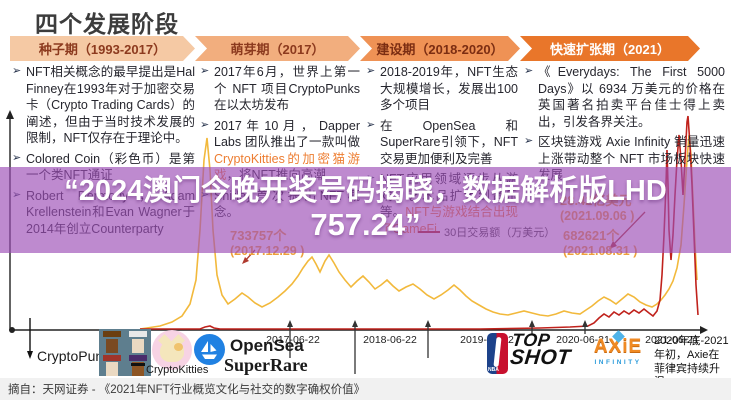 This screenshot has width=731, height=400. I want to click on stage-build: 建设期（2018-2020）, so click(440, 48).